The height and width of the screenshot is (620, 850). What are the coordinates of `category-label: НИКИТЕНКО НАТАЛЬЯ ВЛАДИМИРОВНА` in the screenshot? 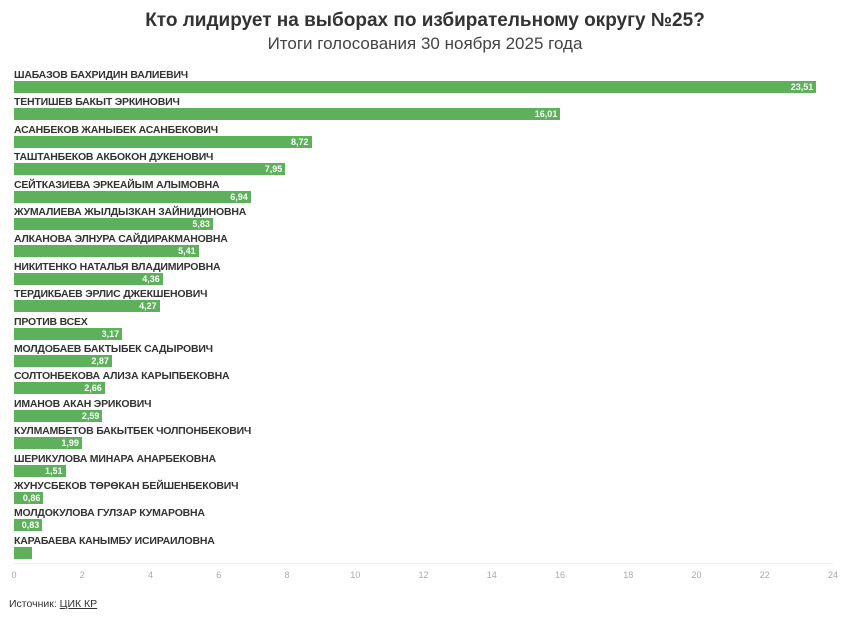 It's located at (117, 266).